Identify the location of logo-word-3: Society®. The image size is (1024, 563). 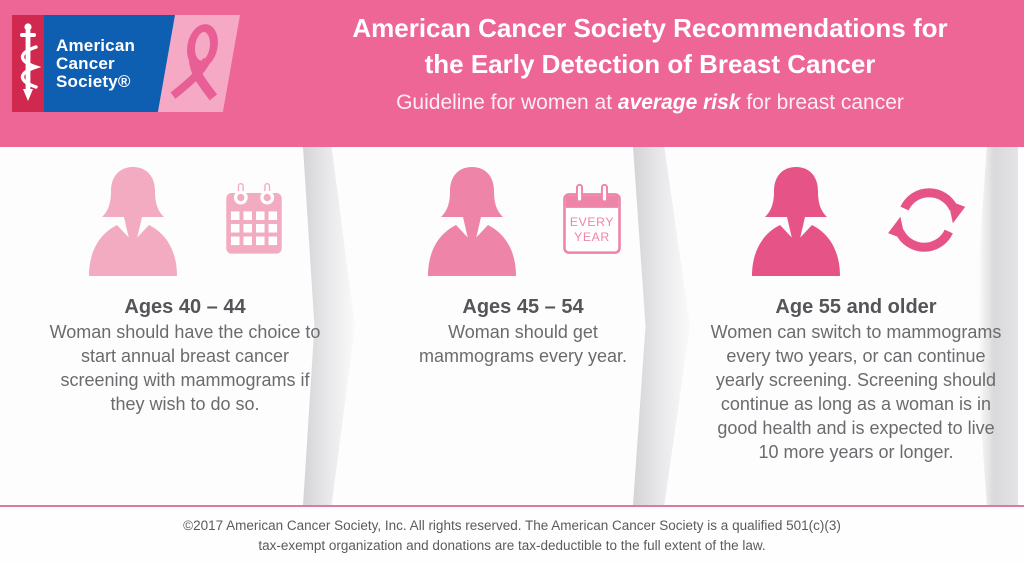
(93, 81).